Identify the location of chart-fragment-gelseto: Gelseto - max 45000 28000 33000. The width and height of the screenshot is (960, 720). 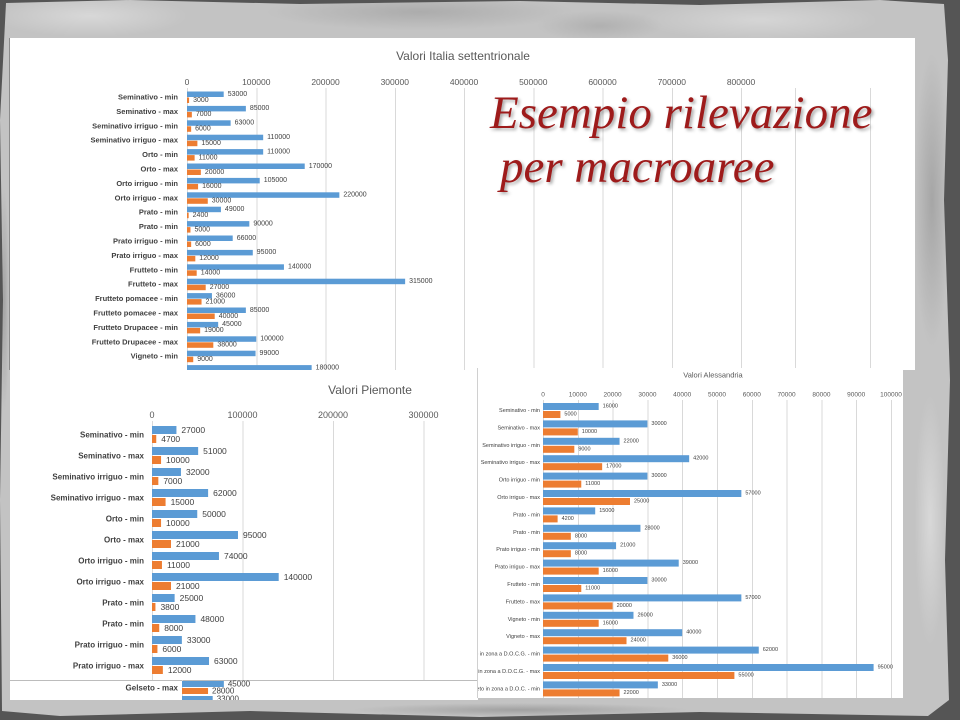
(244, 690).